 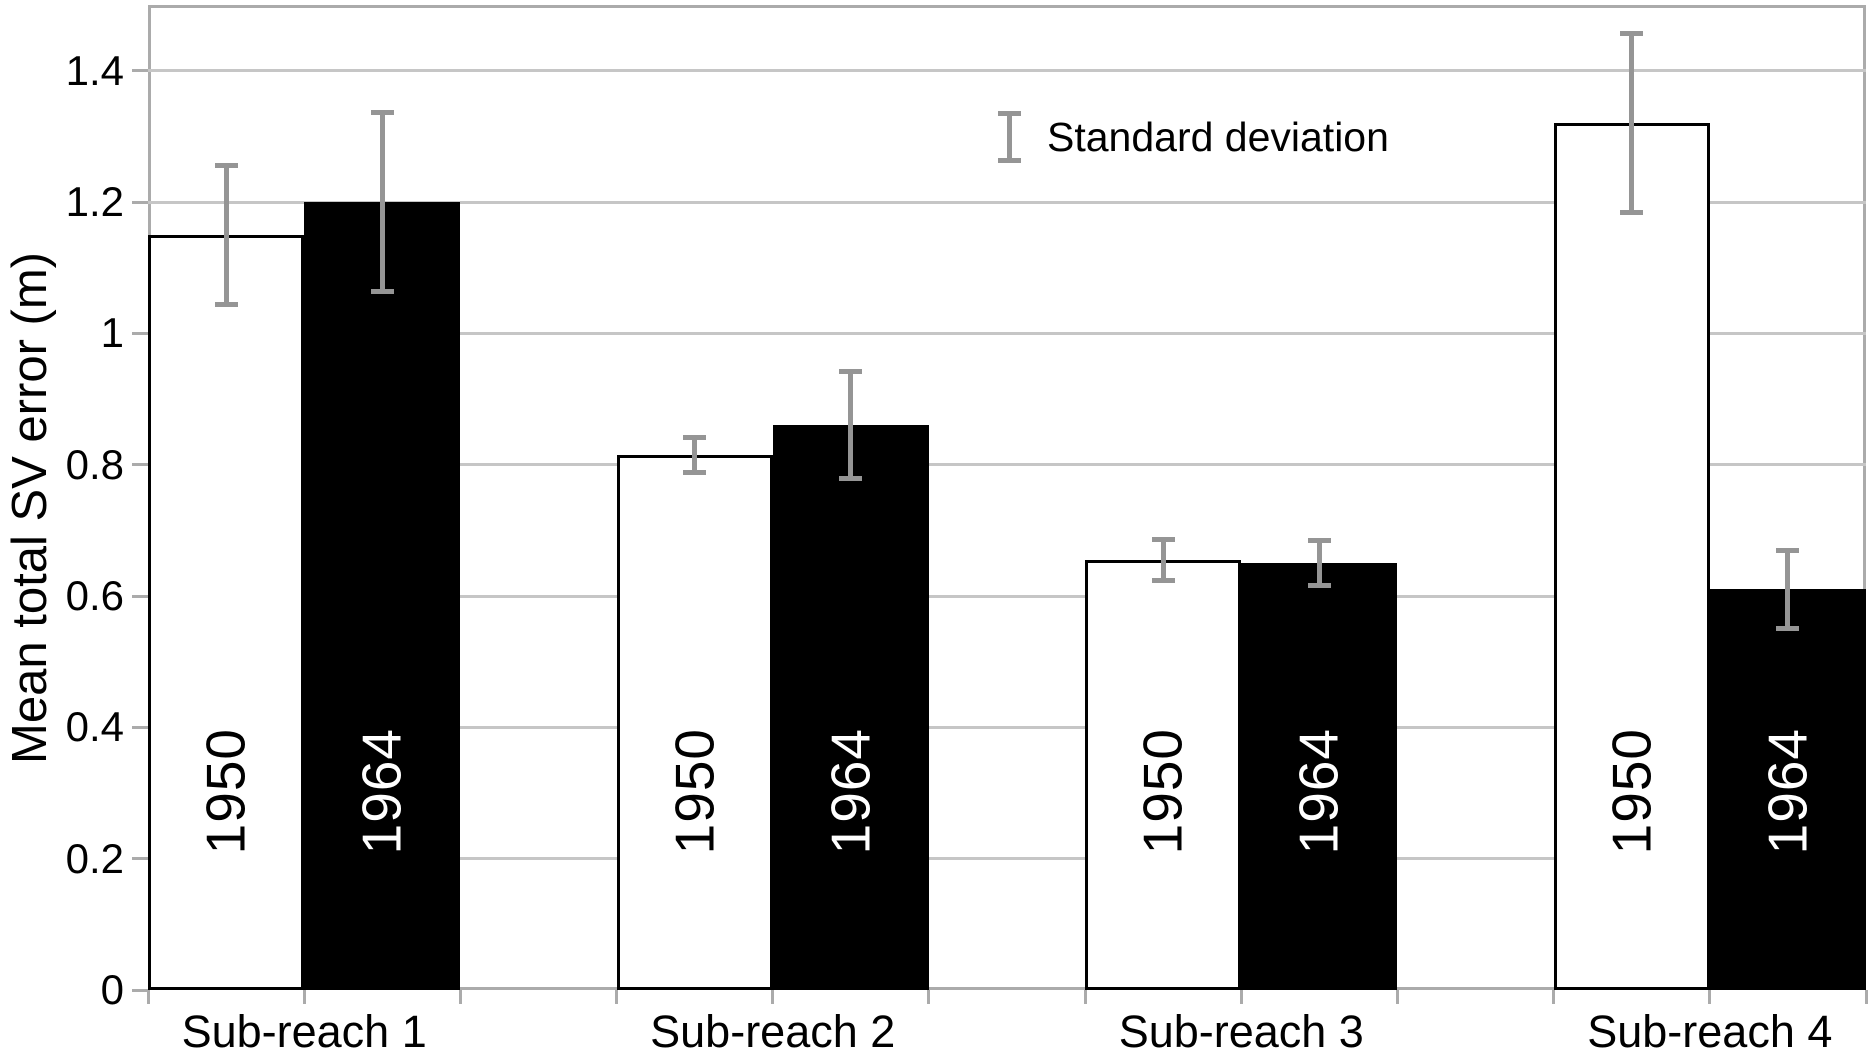 What do you see at coordinates (773, 1031) in the screenshot?
I see `x-category-label: Sub-reach 2` at bounding box center [773, 1031].